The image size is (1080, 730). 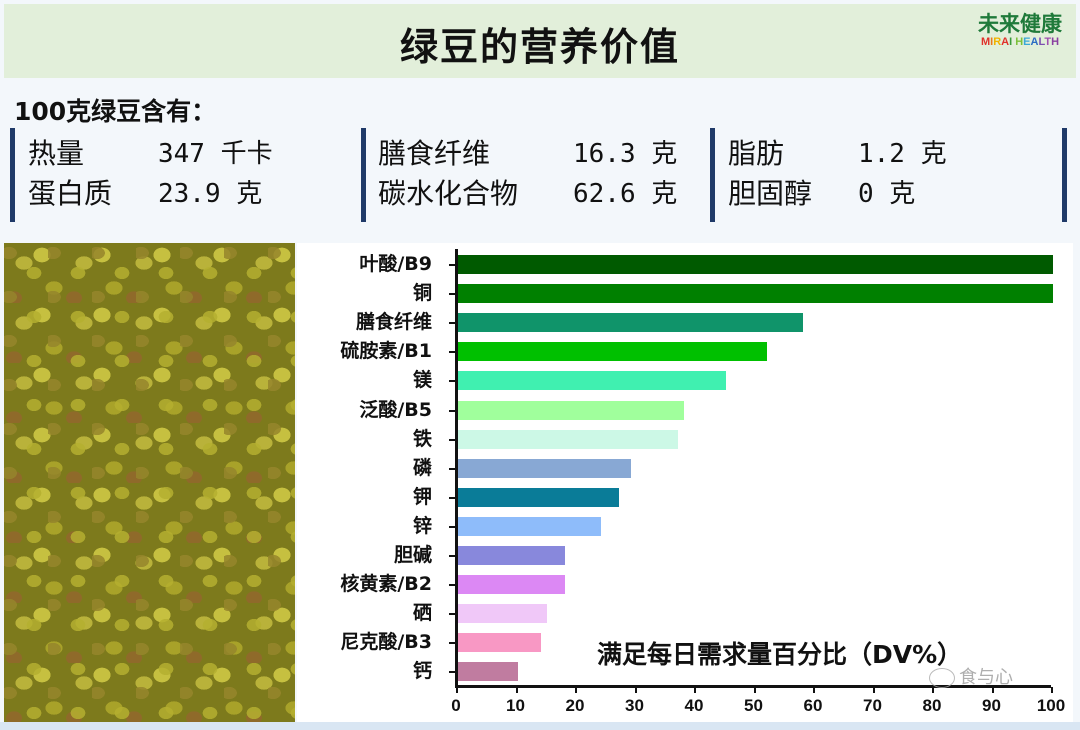 What do you see at coordinates (872, 705) in the screenshot?
I see `x-tick-label: 70` at bounding box center [872, 705].